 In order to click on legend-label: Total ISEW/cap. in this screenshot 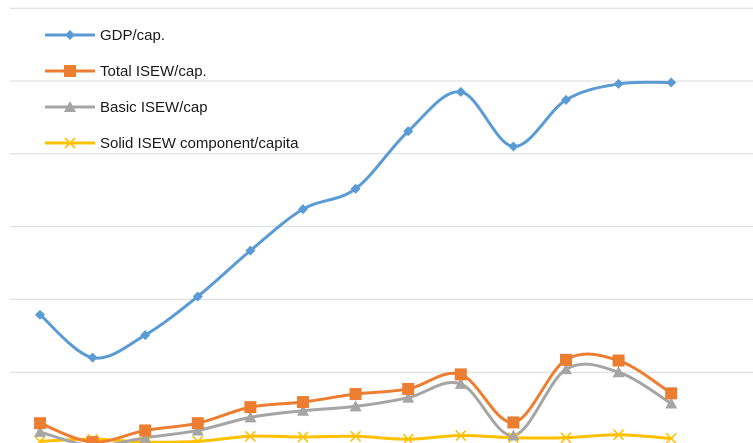, I will do `click(153, 71)`.